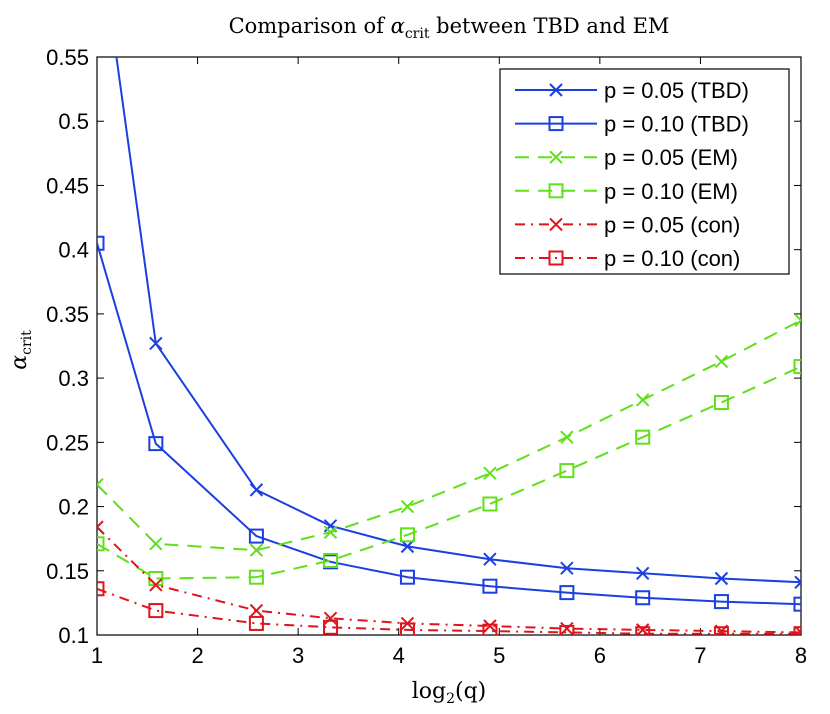 Image resolution: width=830 pixels, height=714 pixels. Describe the element at coordinates (449, 611) in the screenshot. I see `series-line` at that location.